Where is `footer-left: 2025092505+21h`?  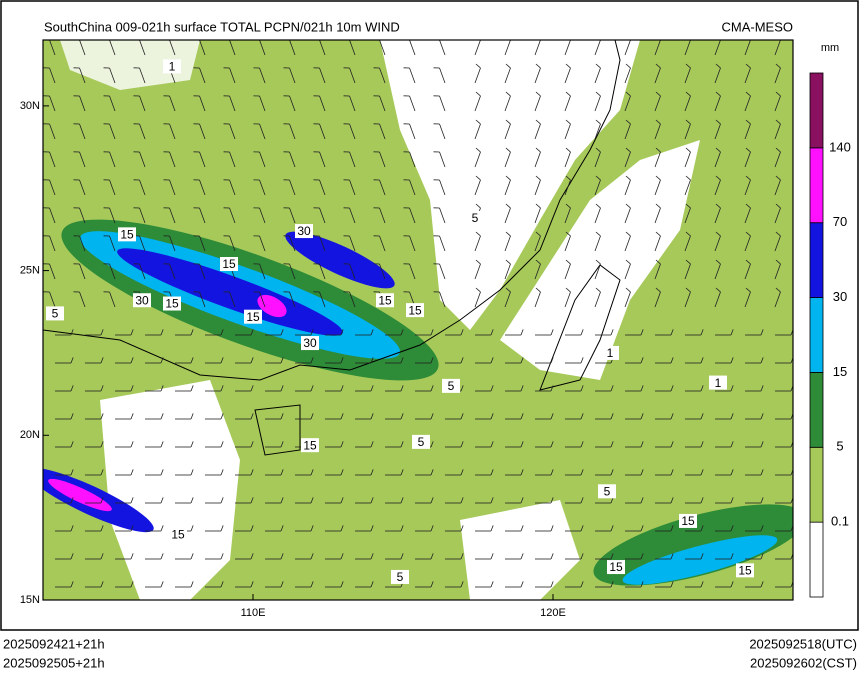
footer-left: 2025092505+21h is located at coordinates (54, 662).